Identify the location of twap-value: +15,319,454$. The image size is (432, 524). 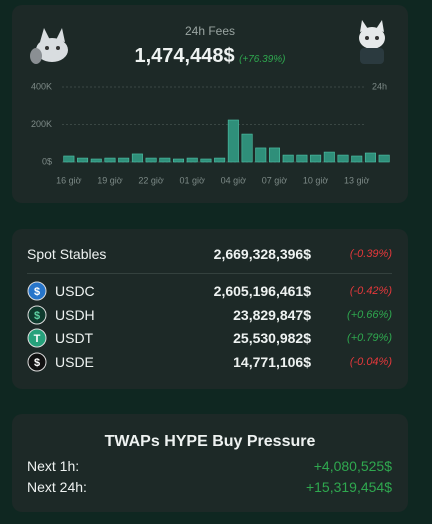
(348, 487).